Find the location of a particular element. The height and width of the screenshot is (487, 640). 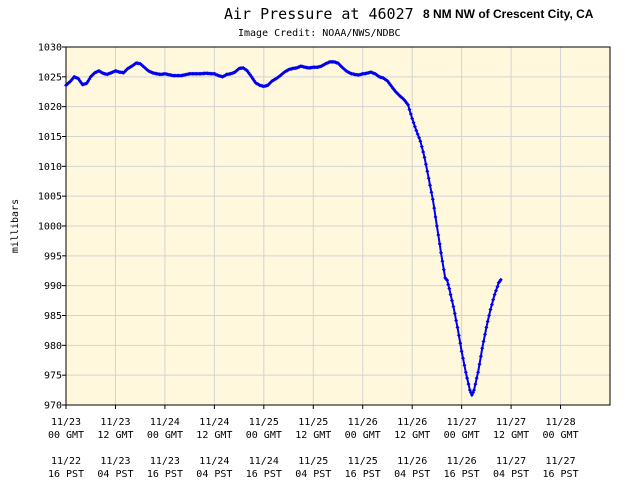

y-tick-label: 980 is located at coordinates (53, 346).